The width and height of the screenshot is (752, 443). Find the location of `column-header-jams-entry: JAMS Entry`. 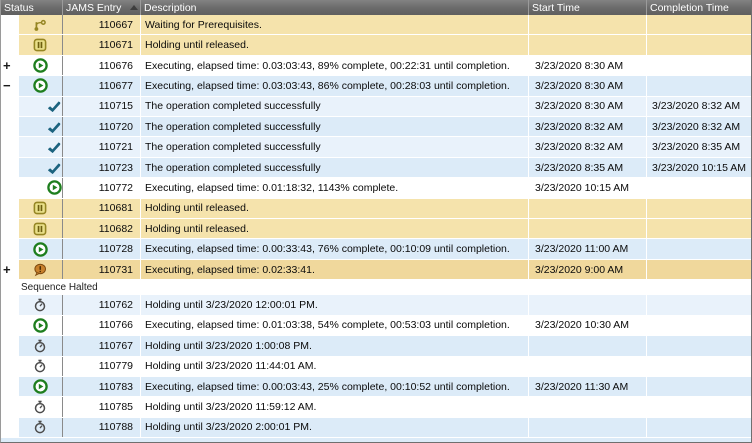

column-header-jams-entry: JAMS Entry is located at coordinates (102, 7).